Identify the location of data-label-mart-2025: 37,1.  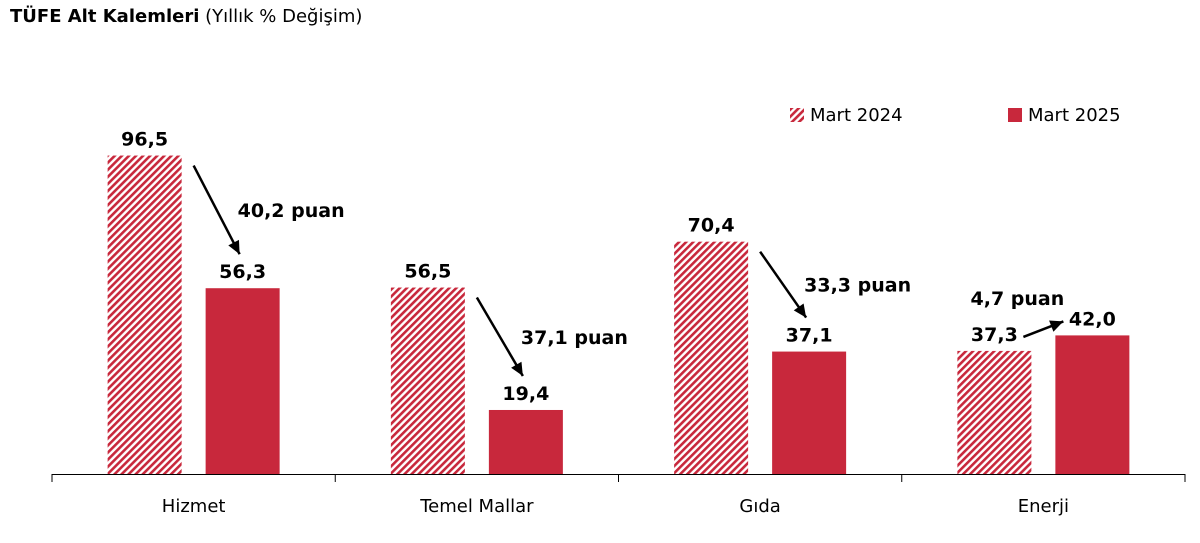
(809, 336).